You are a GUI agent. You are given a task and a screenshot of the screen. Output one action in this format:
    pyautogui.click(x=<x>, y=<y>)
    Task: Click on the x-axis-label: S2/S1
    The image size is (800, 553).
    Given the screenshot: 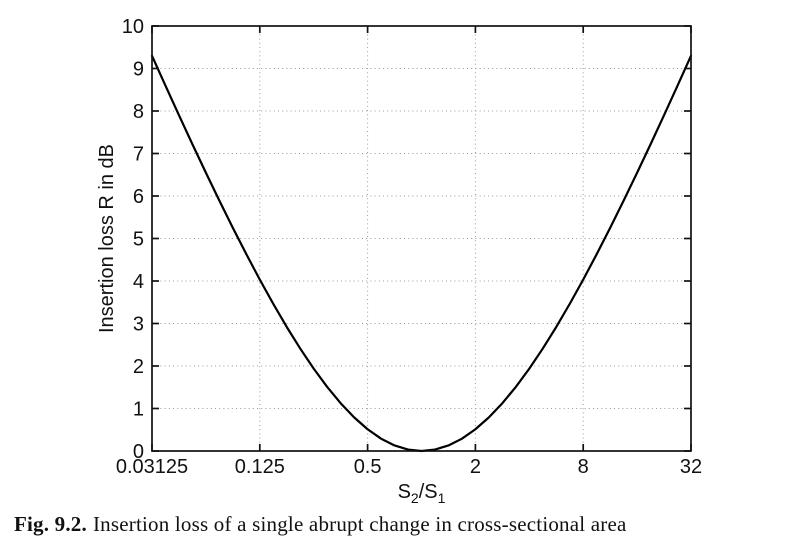 What is the action you would take?
    pyautogui.click(x=422, y=493)
    